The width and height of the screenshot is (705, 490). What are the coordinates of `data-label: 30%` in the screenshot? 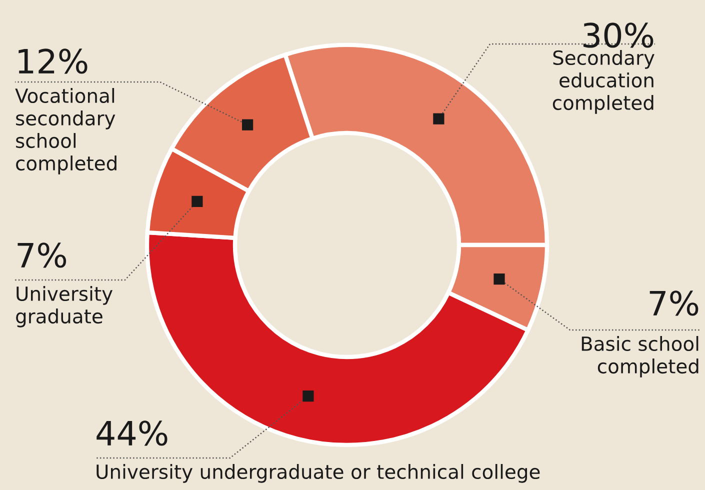 It's located at (618, 35).